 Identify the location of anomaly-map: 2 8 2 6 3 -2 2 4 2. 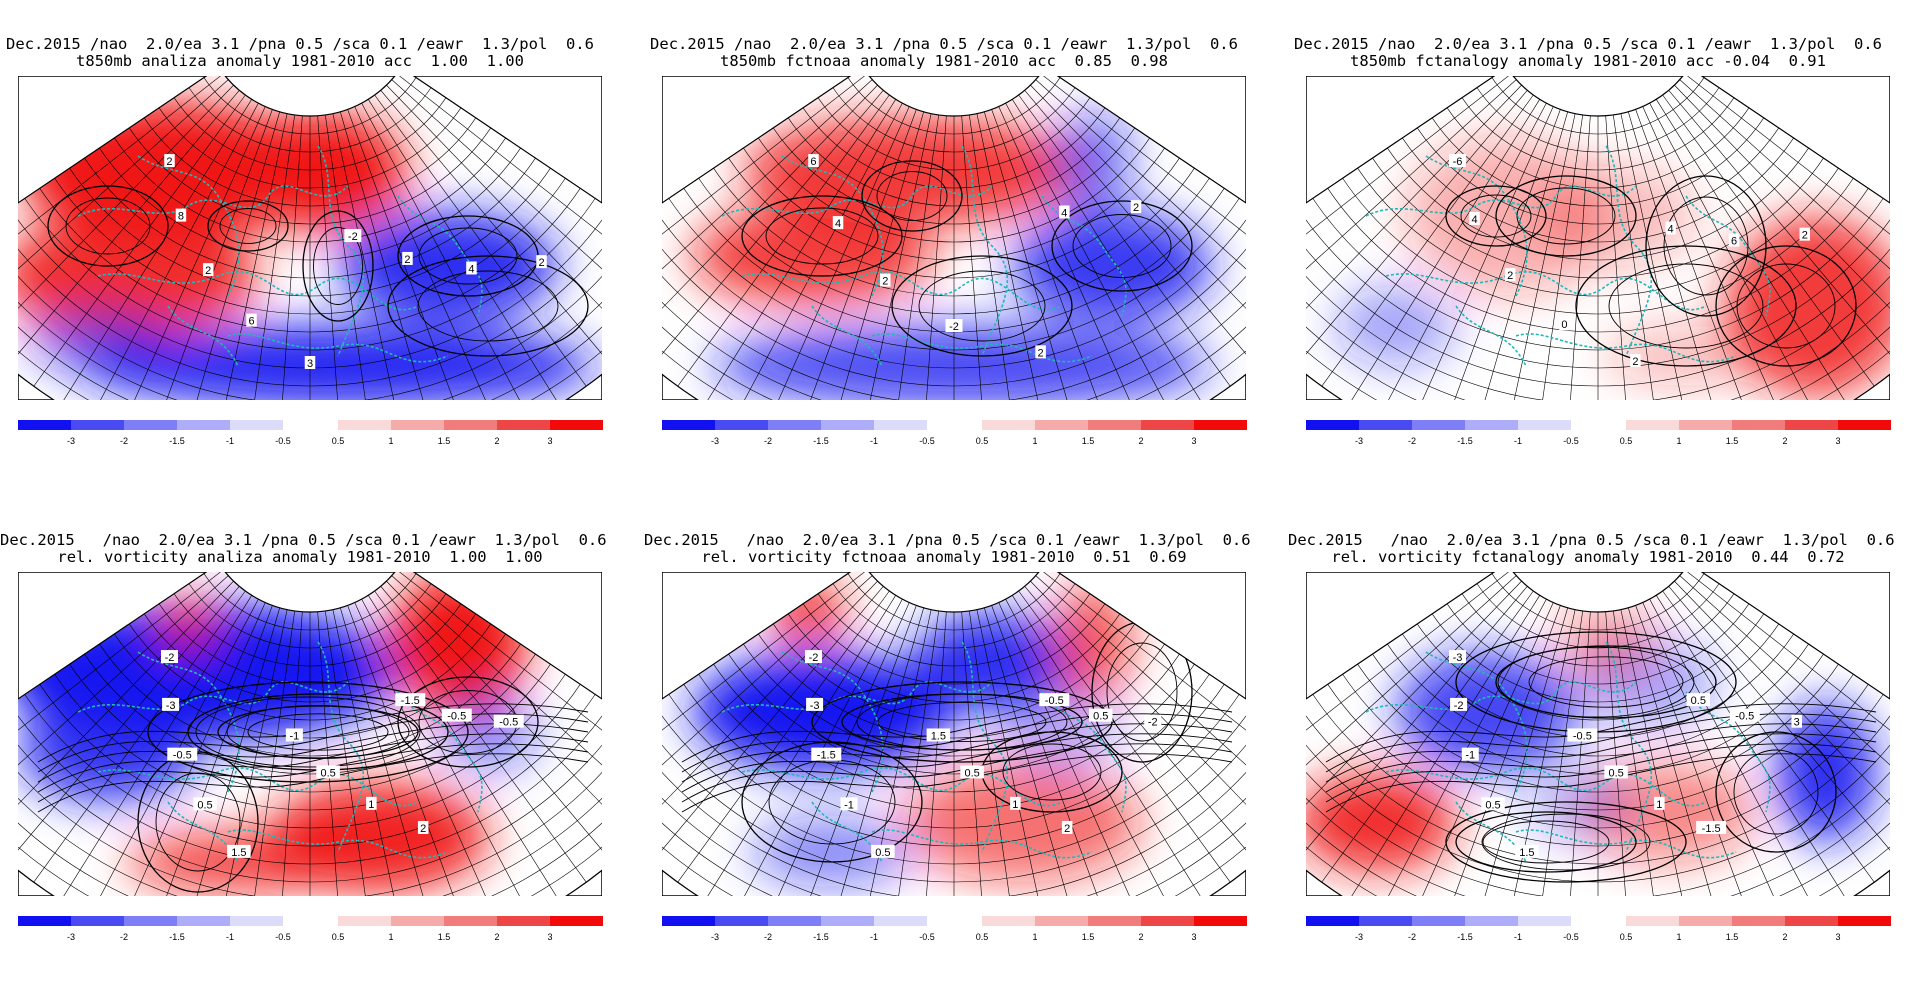
(310, 238).